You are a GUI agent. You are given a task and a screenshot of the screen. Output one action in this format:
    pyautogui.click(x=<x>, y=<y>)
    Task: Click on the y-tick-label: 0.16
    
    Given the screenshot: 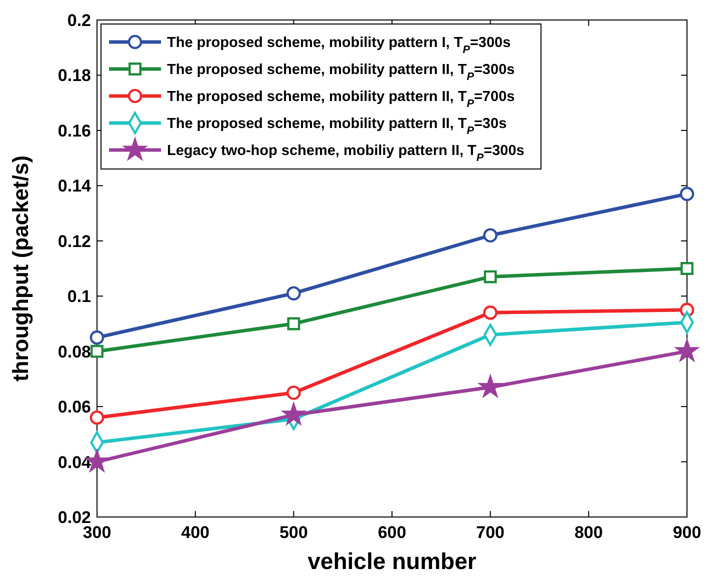 What is the action you would take?
    pyautogui.click(x=74, y=130)
    